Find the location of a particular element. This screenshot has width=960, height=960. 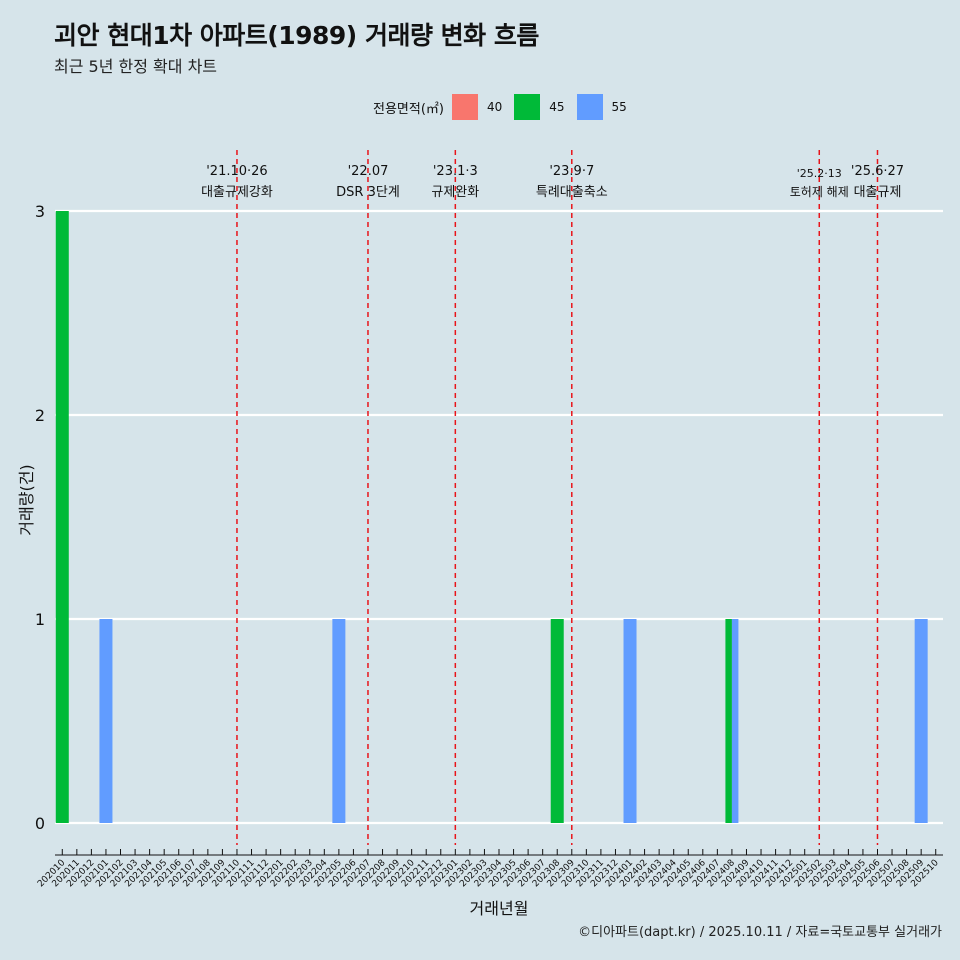

event-date: '23.9·7 is located at coordinates (571, 171).